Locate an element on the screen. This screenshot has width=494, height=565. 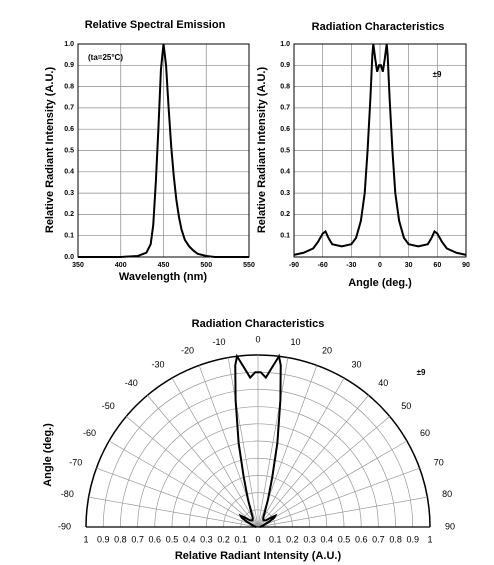
r-tick-label: 0 is located at coordinates (257, 539).